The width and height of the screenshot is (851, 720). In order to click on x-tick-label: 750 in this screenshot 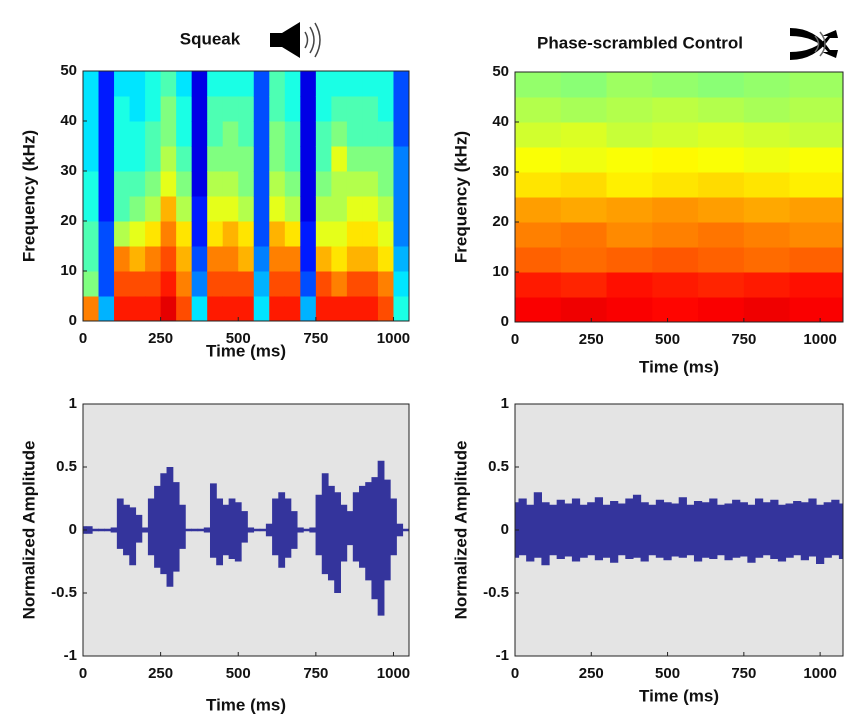, I will do `click(743, 339)`.